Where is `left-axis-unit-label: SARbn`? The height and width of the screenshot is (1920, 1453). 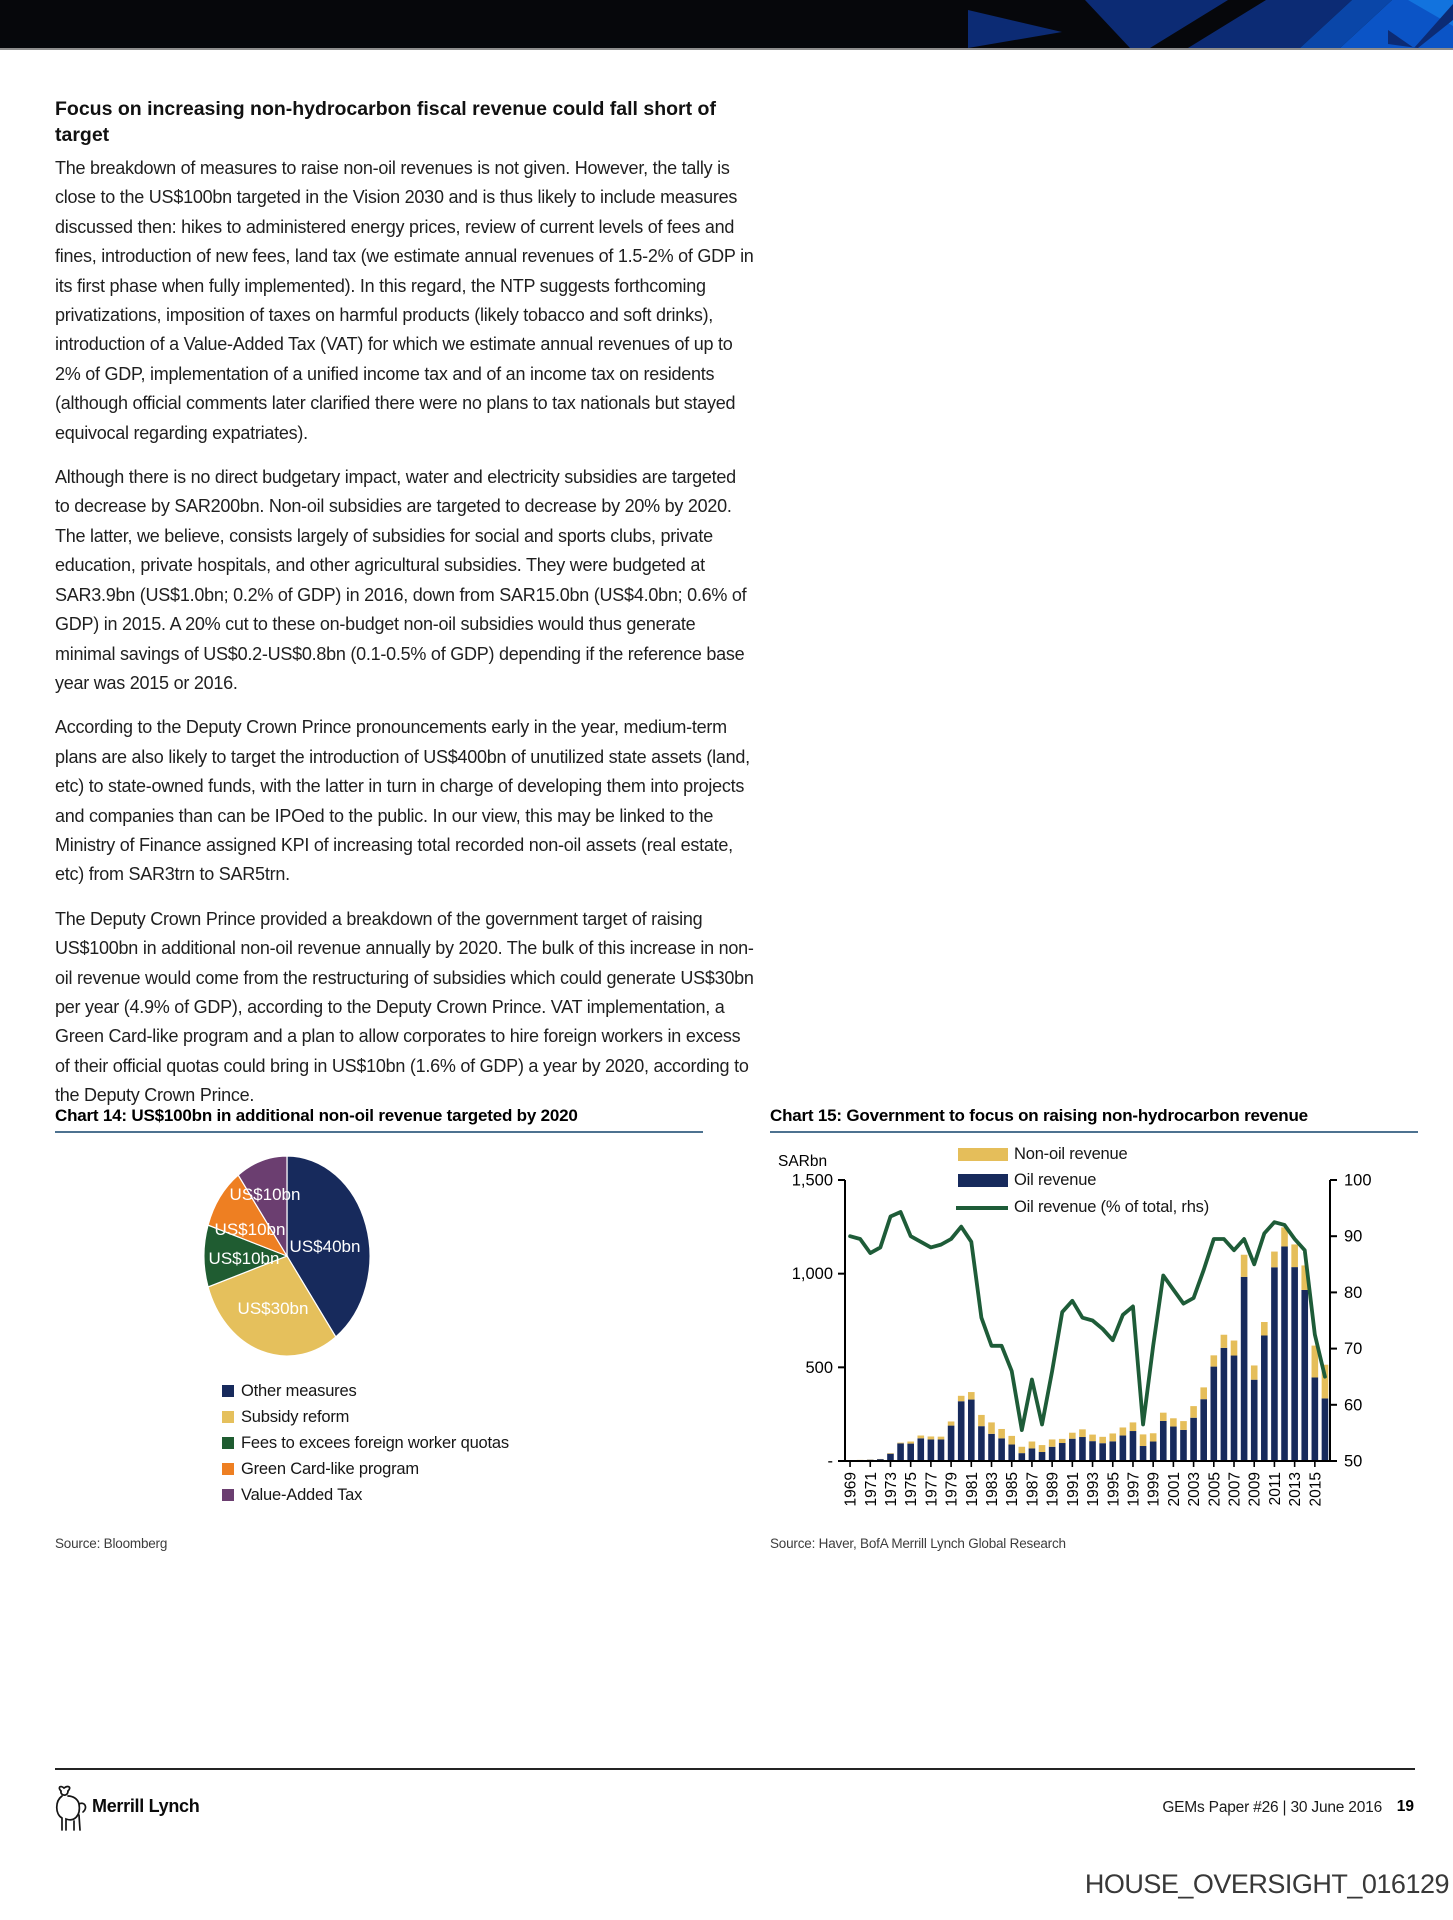
left-axis-unit-label: SARbn is located at coordinates (802, 1161).